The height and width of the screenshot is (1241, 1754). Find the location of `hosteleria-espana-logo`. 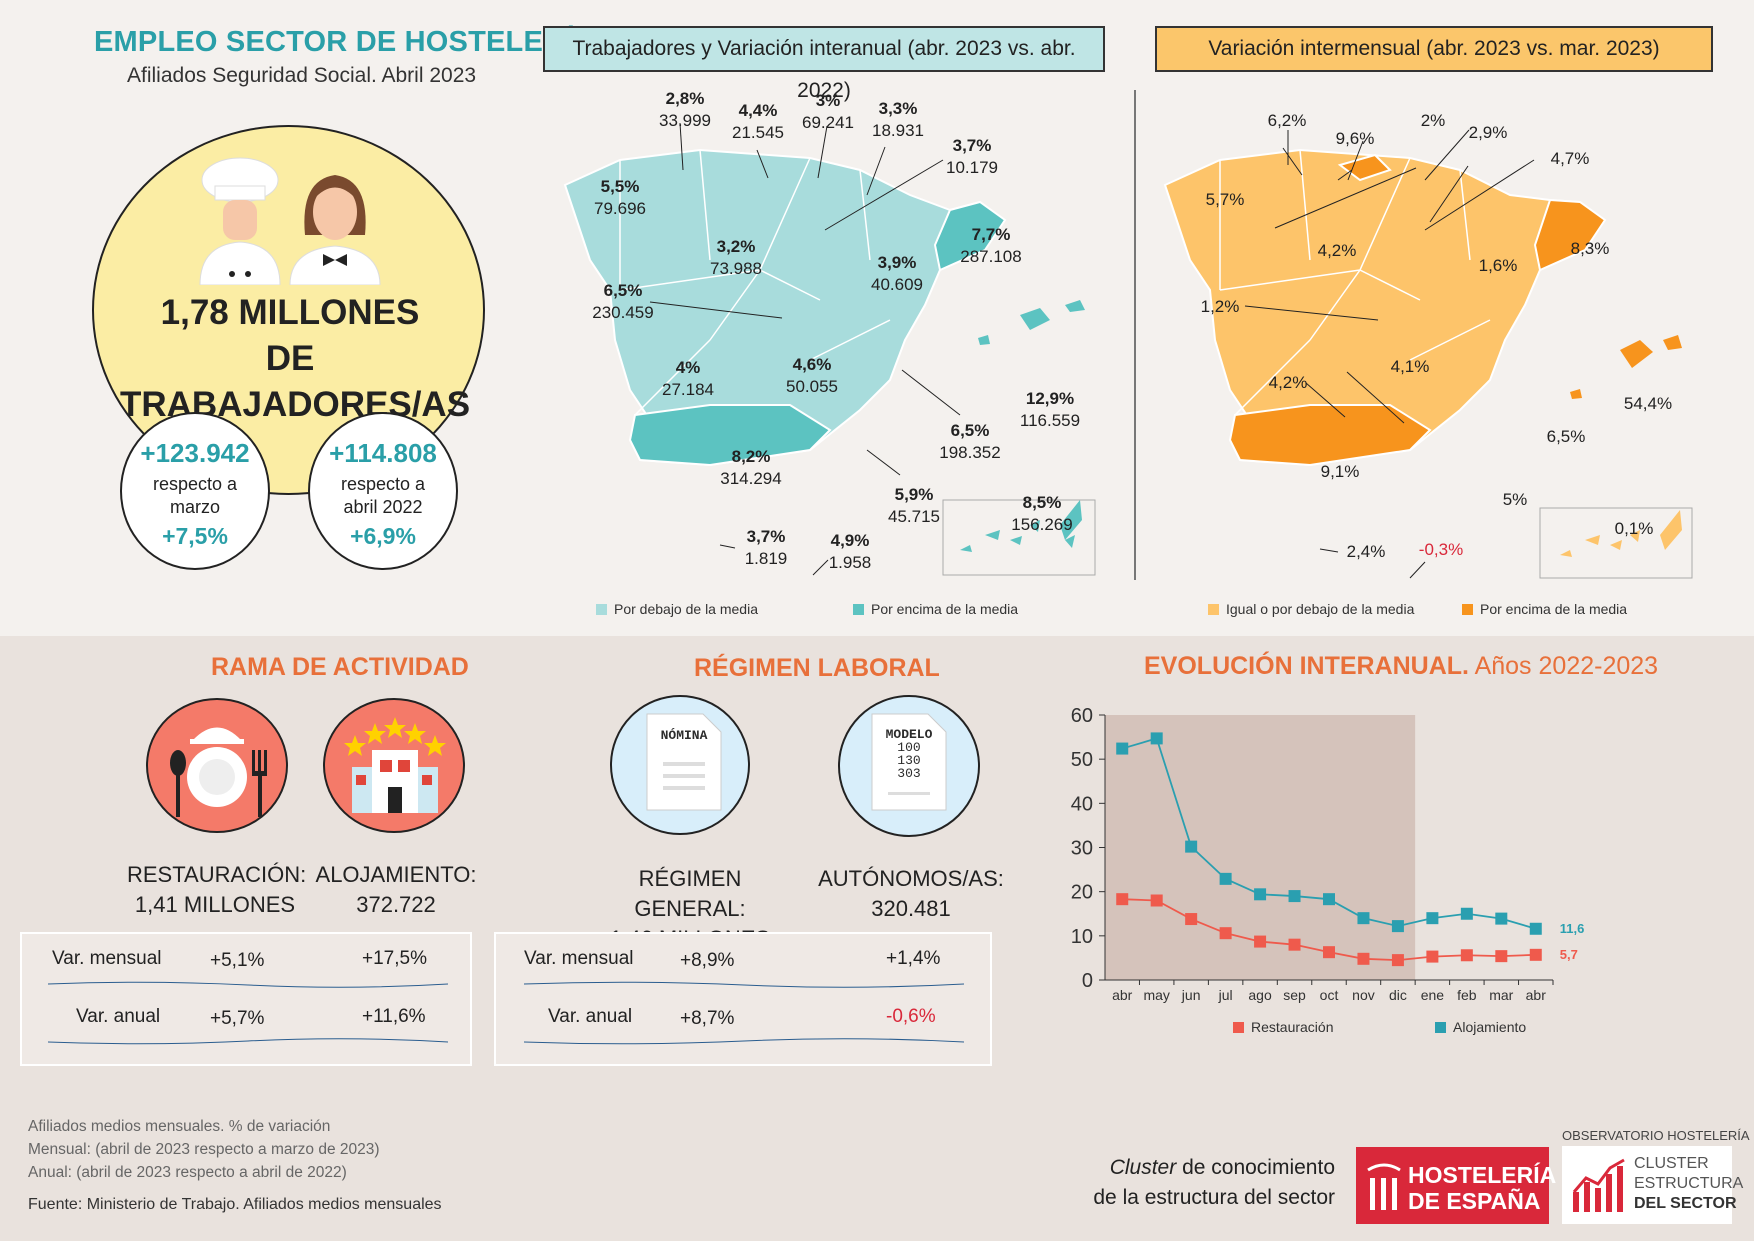

hosteleria-espana-logo is located at coordinates (1452, 1185).